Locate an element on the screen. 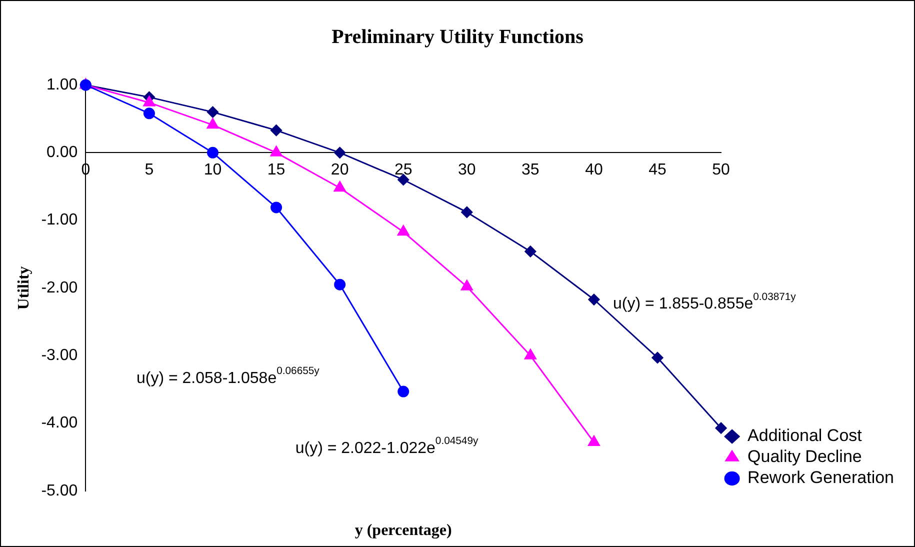 This screenshot has width=915, height=547. y-tick-label: 0.00 is located at coordinates (62, 153).